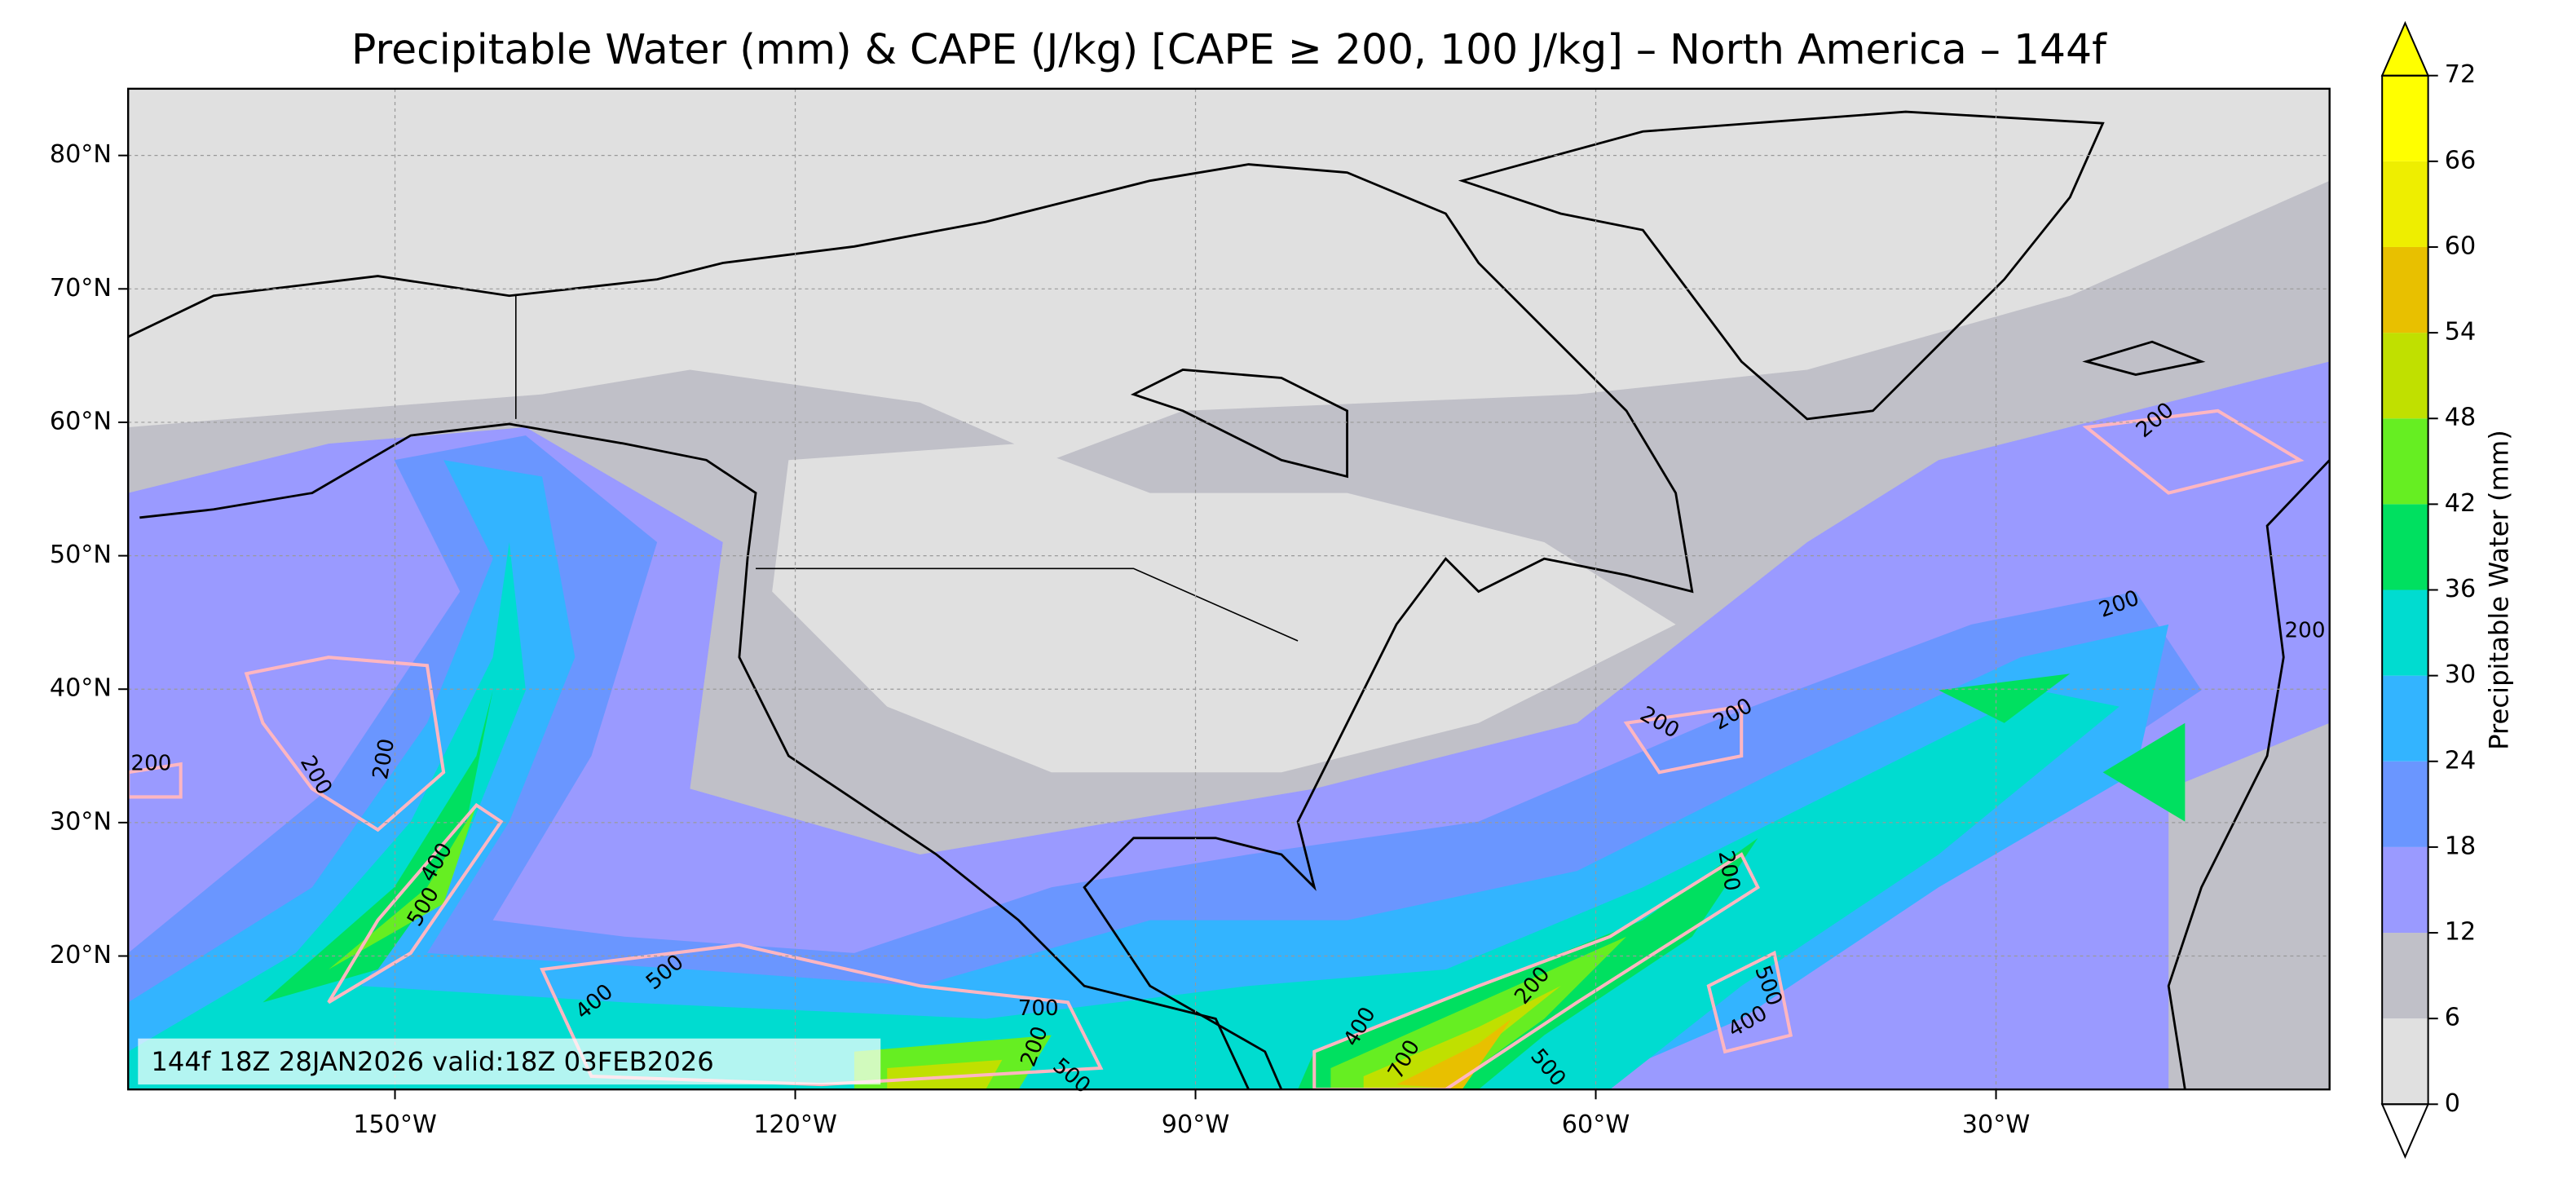 The width and height of the screenshot is (2576, 1179). What do you see at coordinates (2460, 246) in the screenshot?
I see `colorbar-tick-label: 60` at bounding box center [2460, 246].